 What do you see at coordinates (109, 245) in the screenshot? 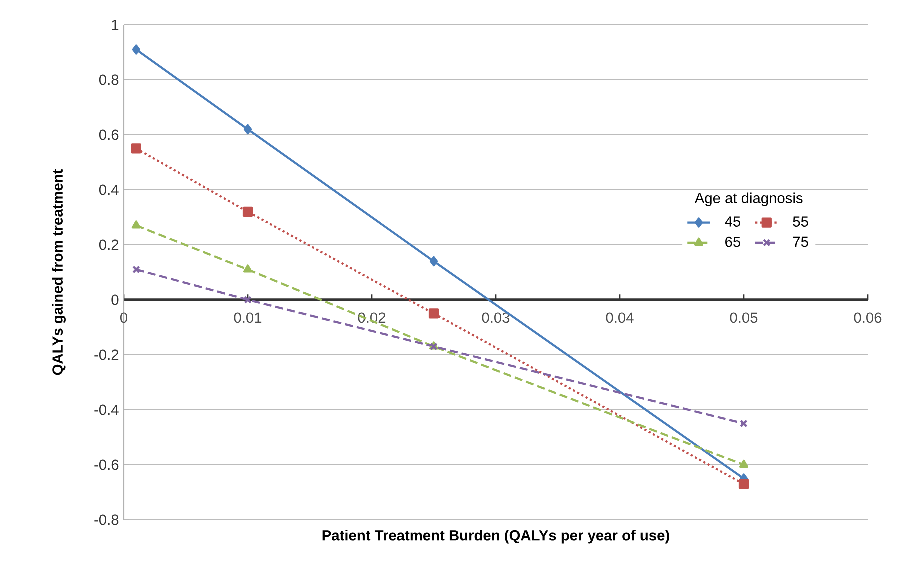
I see `y-tick-label: 0.2` at bounding box center [109, 245].